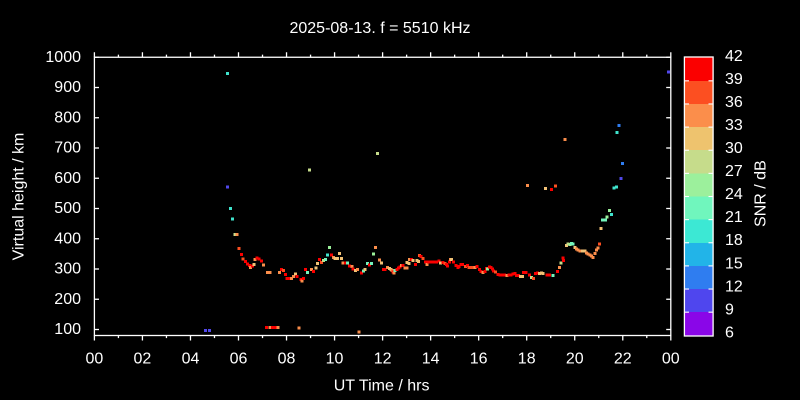 This screenshot has width=800, height=400. What do you see at coordinates (734, 263) in the screenshot?
I see `svg-text: 15` at bounding box center [734, 263].